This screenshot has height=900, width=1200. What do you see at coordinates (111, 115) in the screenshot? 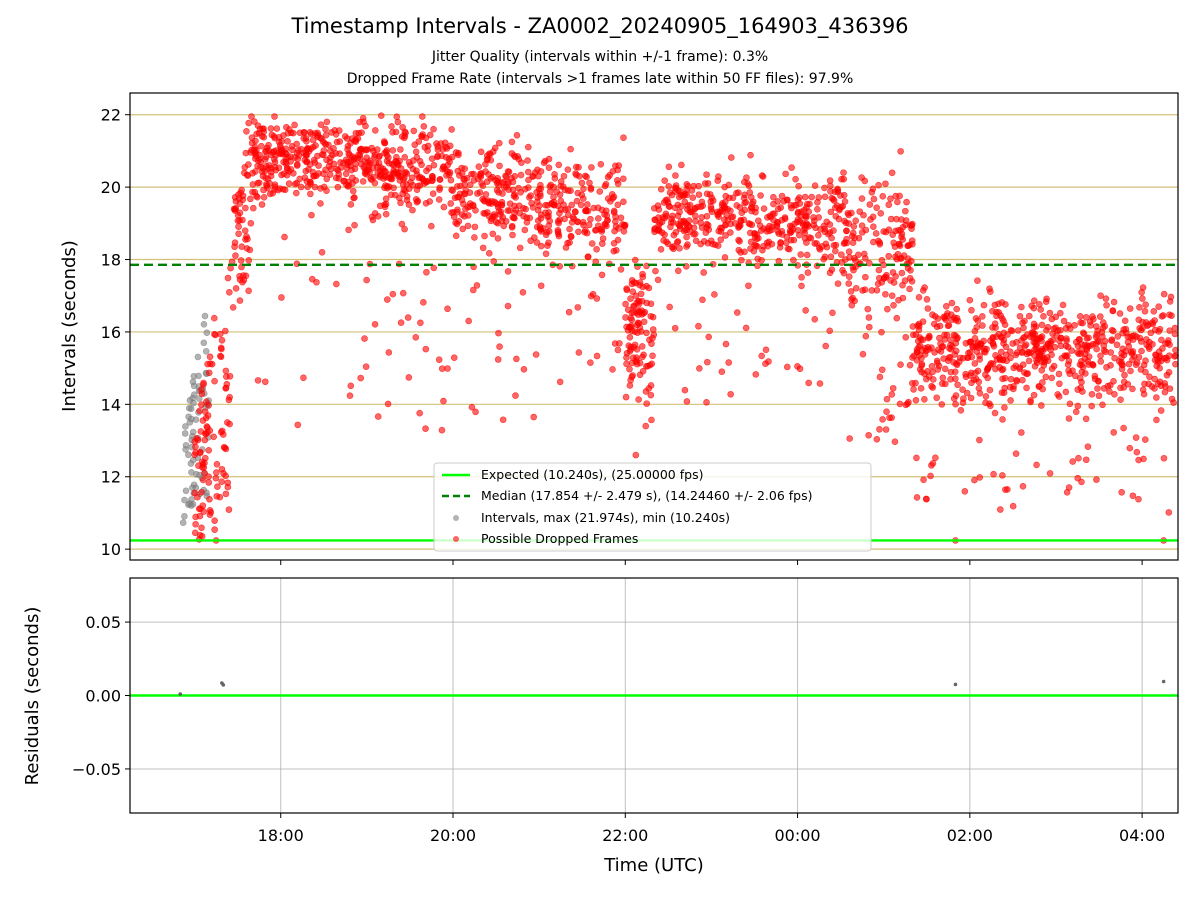
I see `top-y-tick-label: 22` at bounding box center [111, 115].